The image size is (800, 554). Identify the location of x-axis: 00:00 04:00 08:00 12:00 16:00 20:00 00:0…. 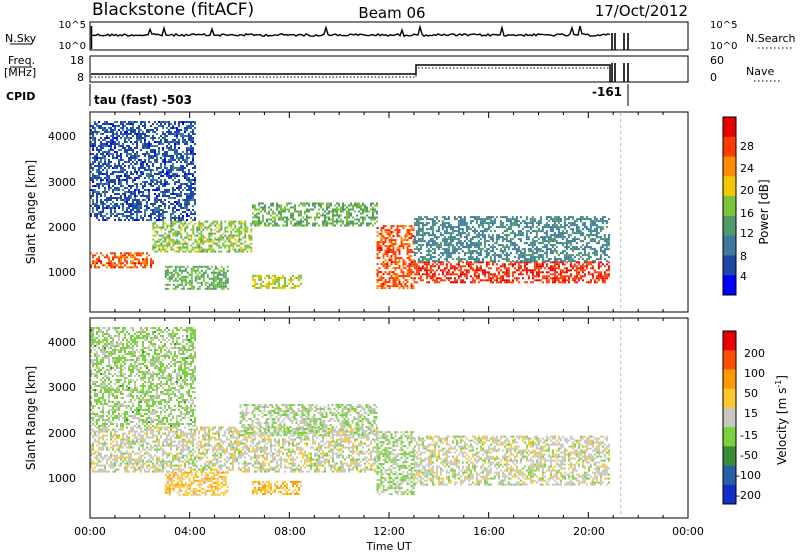
(389, 539).